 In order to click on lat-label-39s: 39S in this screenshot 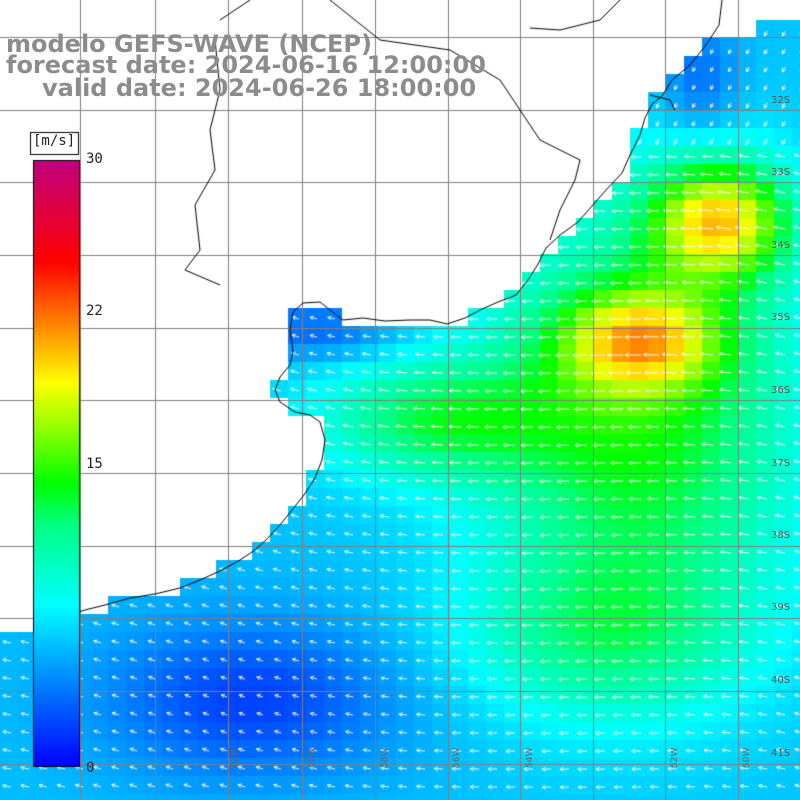, I will do `click(781, 607)`.